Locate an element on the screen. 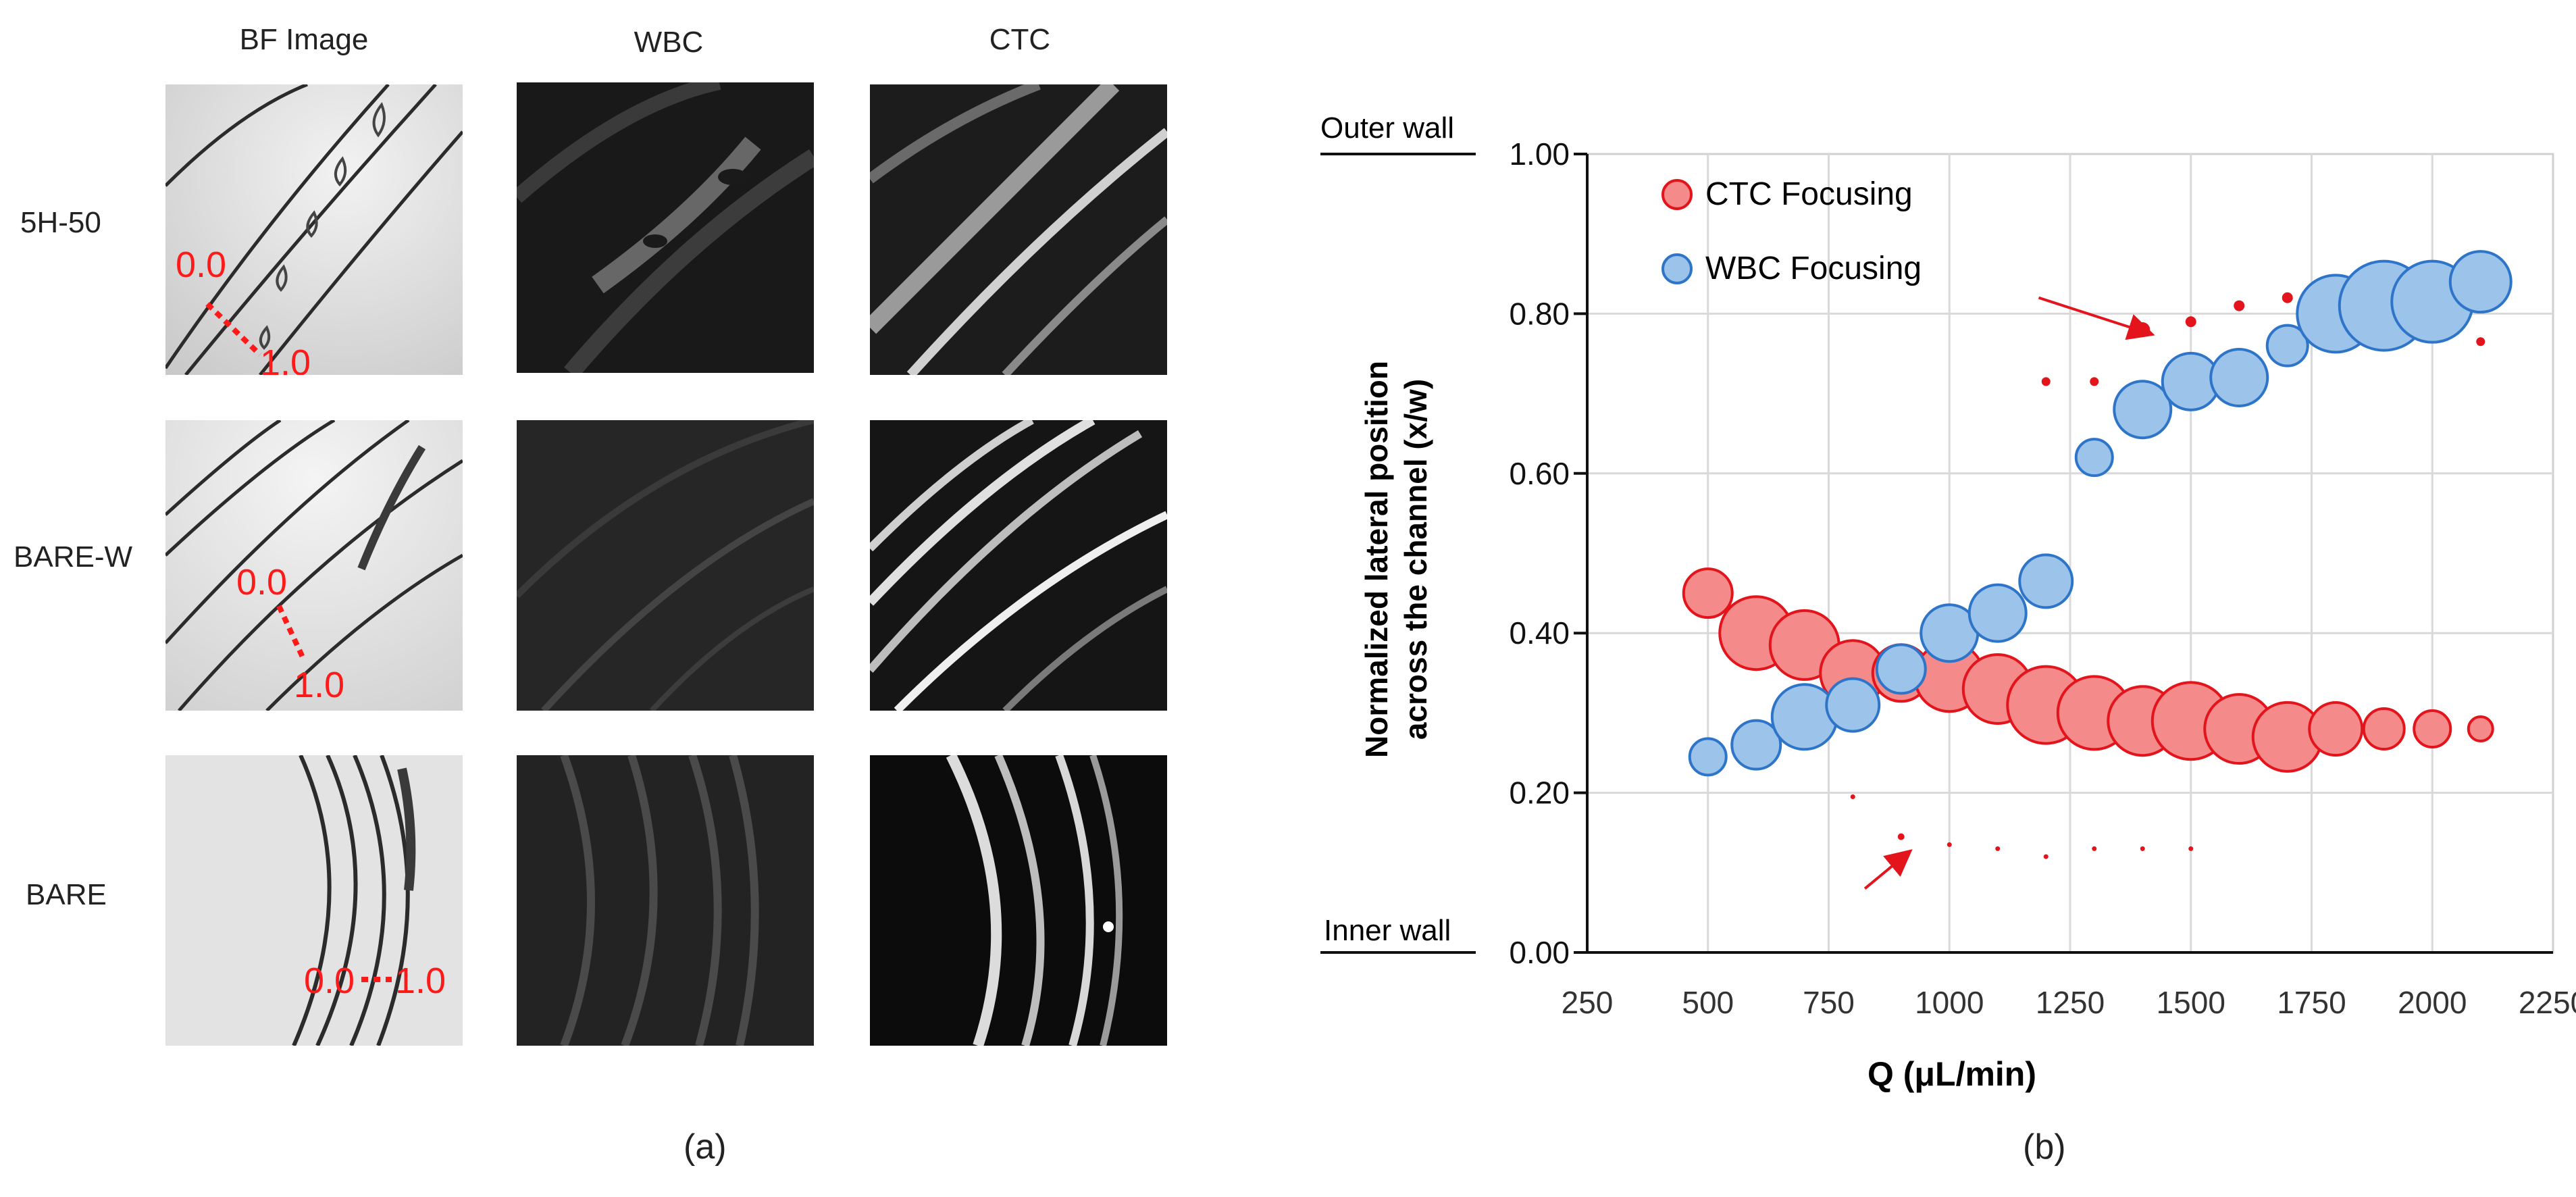 This screenshot has height=1197, width=2576. bf-image-bare-w: 0.0 1.0 is located at coordinates (314, 565).